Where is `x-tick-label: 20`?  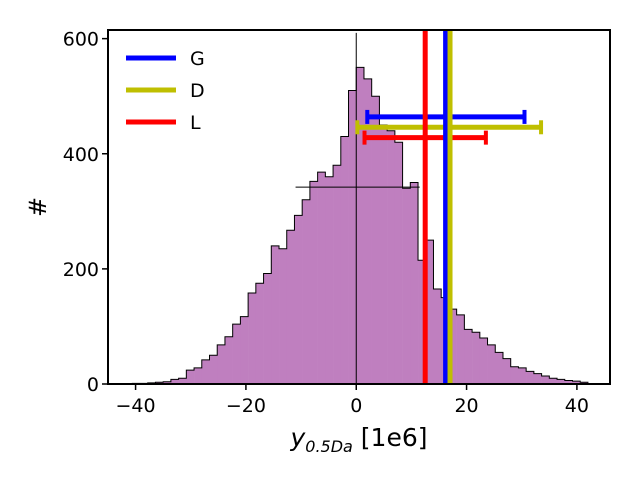 x-tick-label: 20 is located at coordinates (466, 406).